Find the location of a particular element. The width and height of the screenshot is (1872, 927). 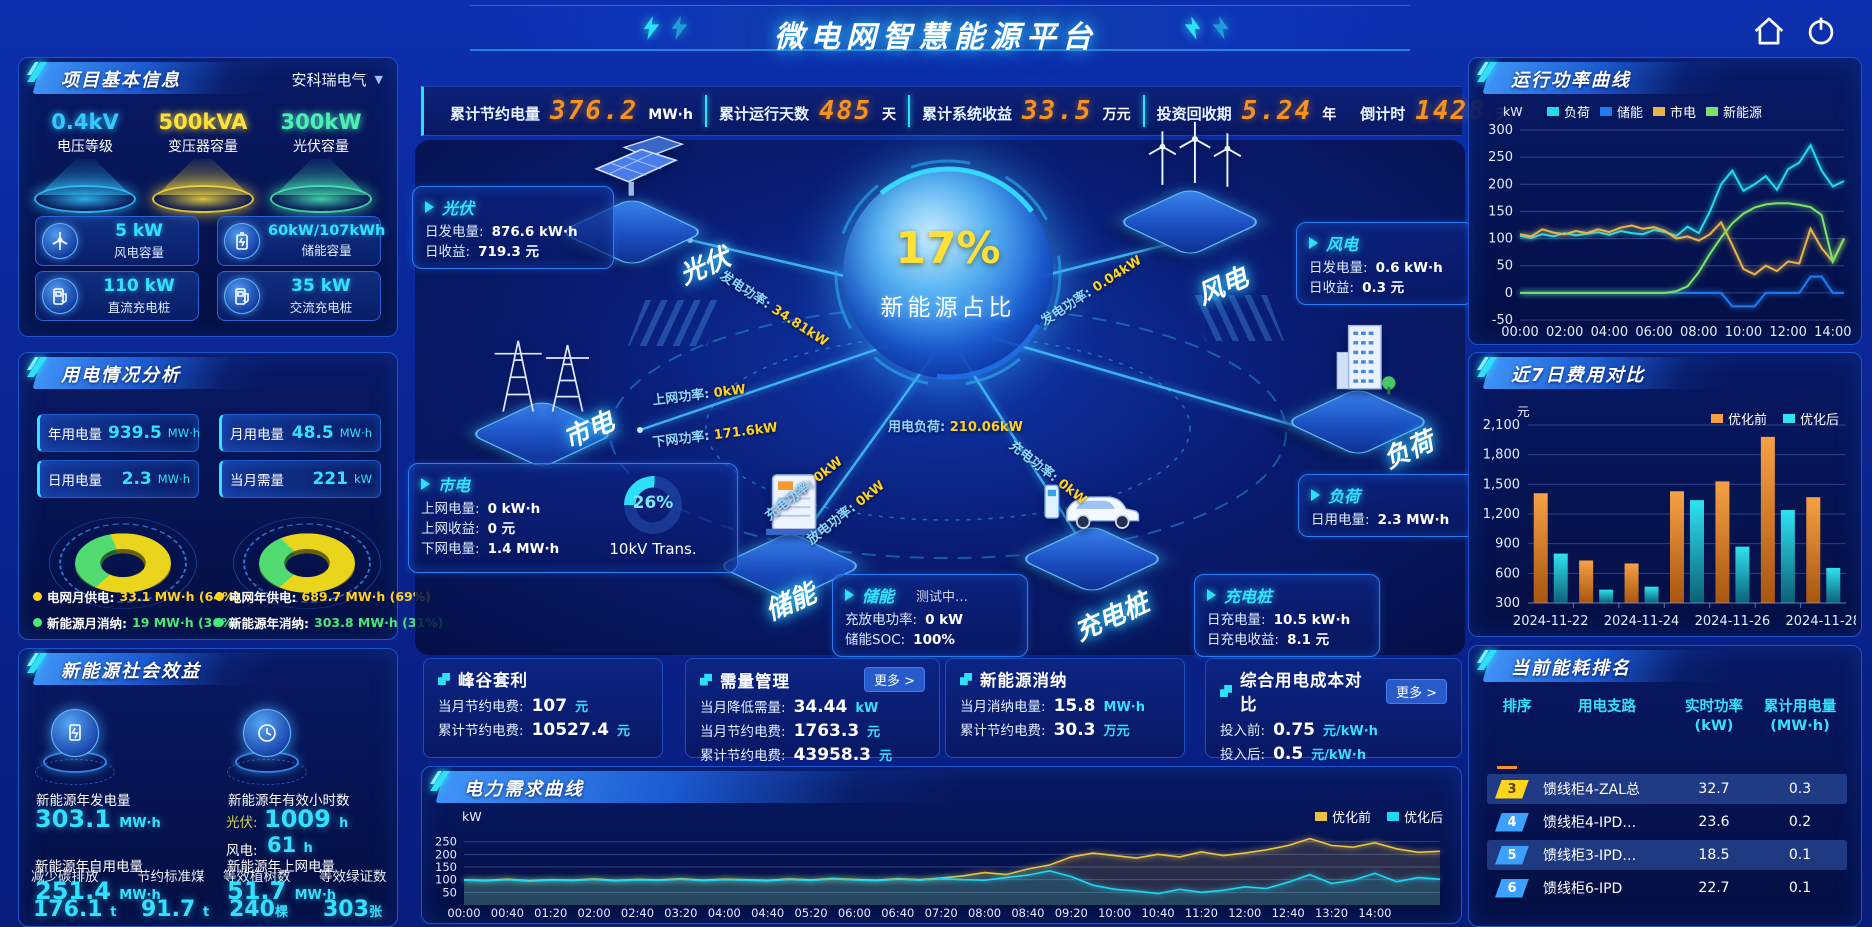

ranking-row: 4 馈线柜4-IPD… 23.6 0.2 is located at coordinates (1667, 822).